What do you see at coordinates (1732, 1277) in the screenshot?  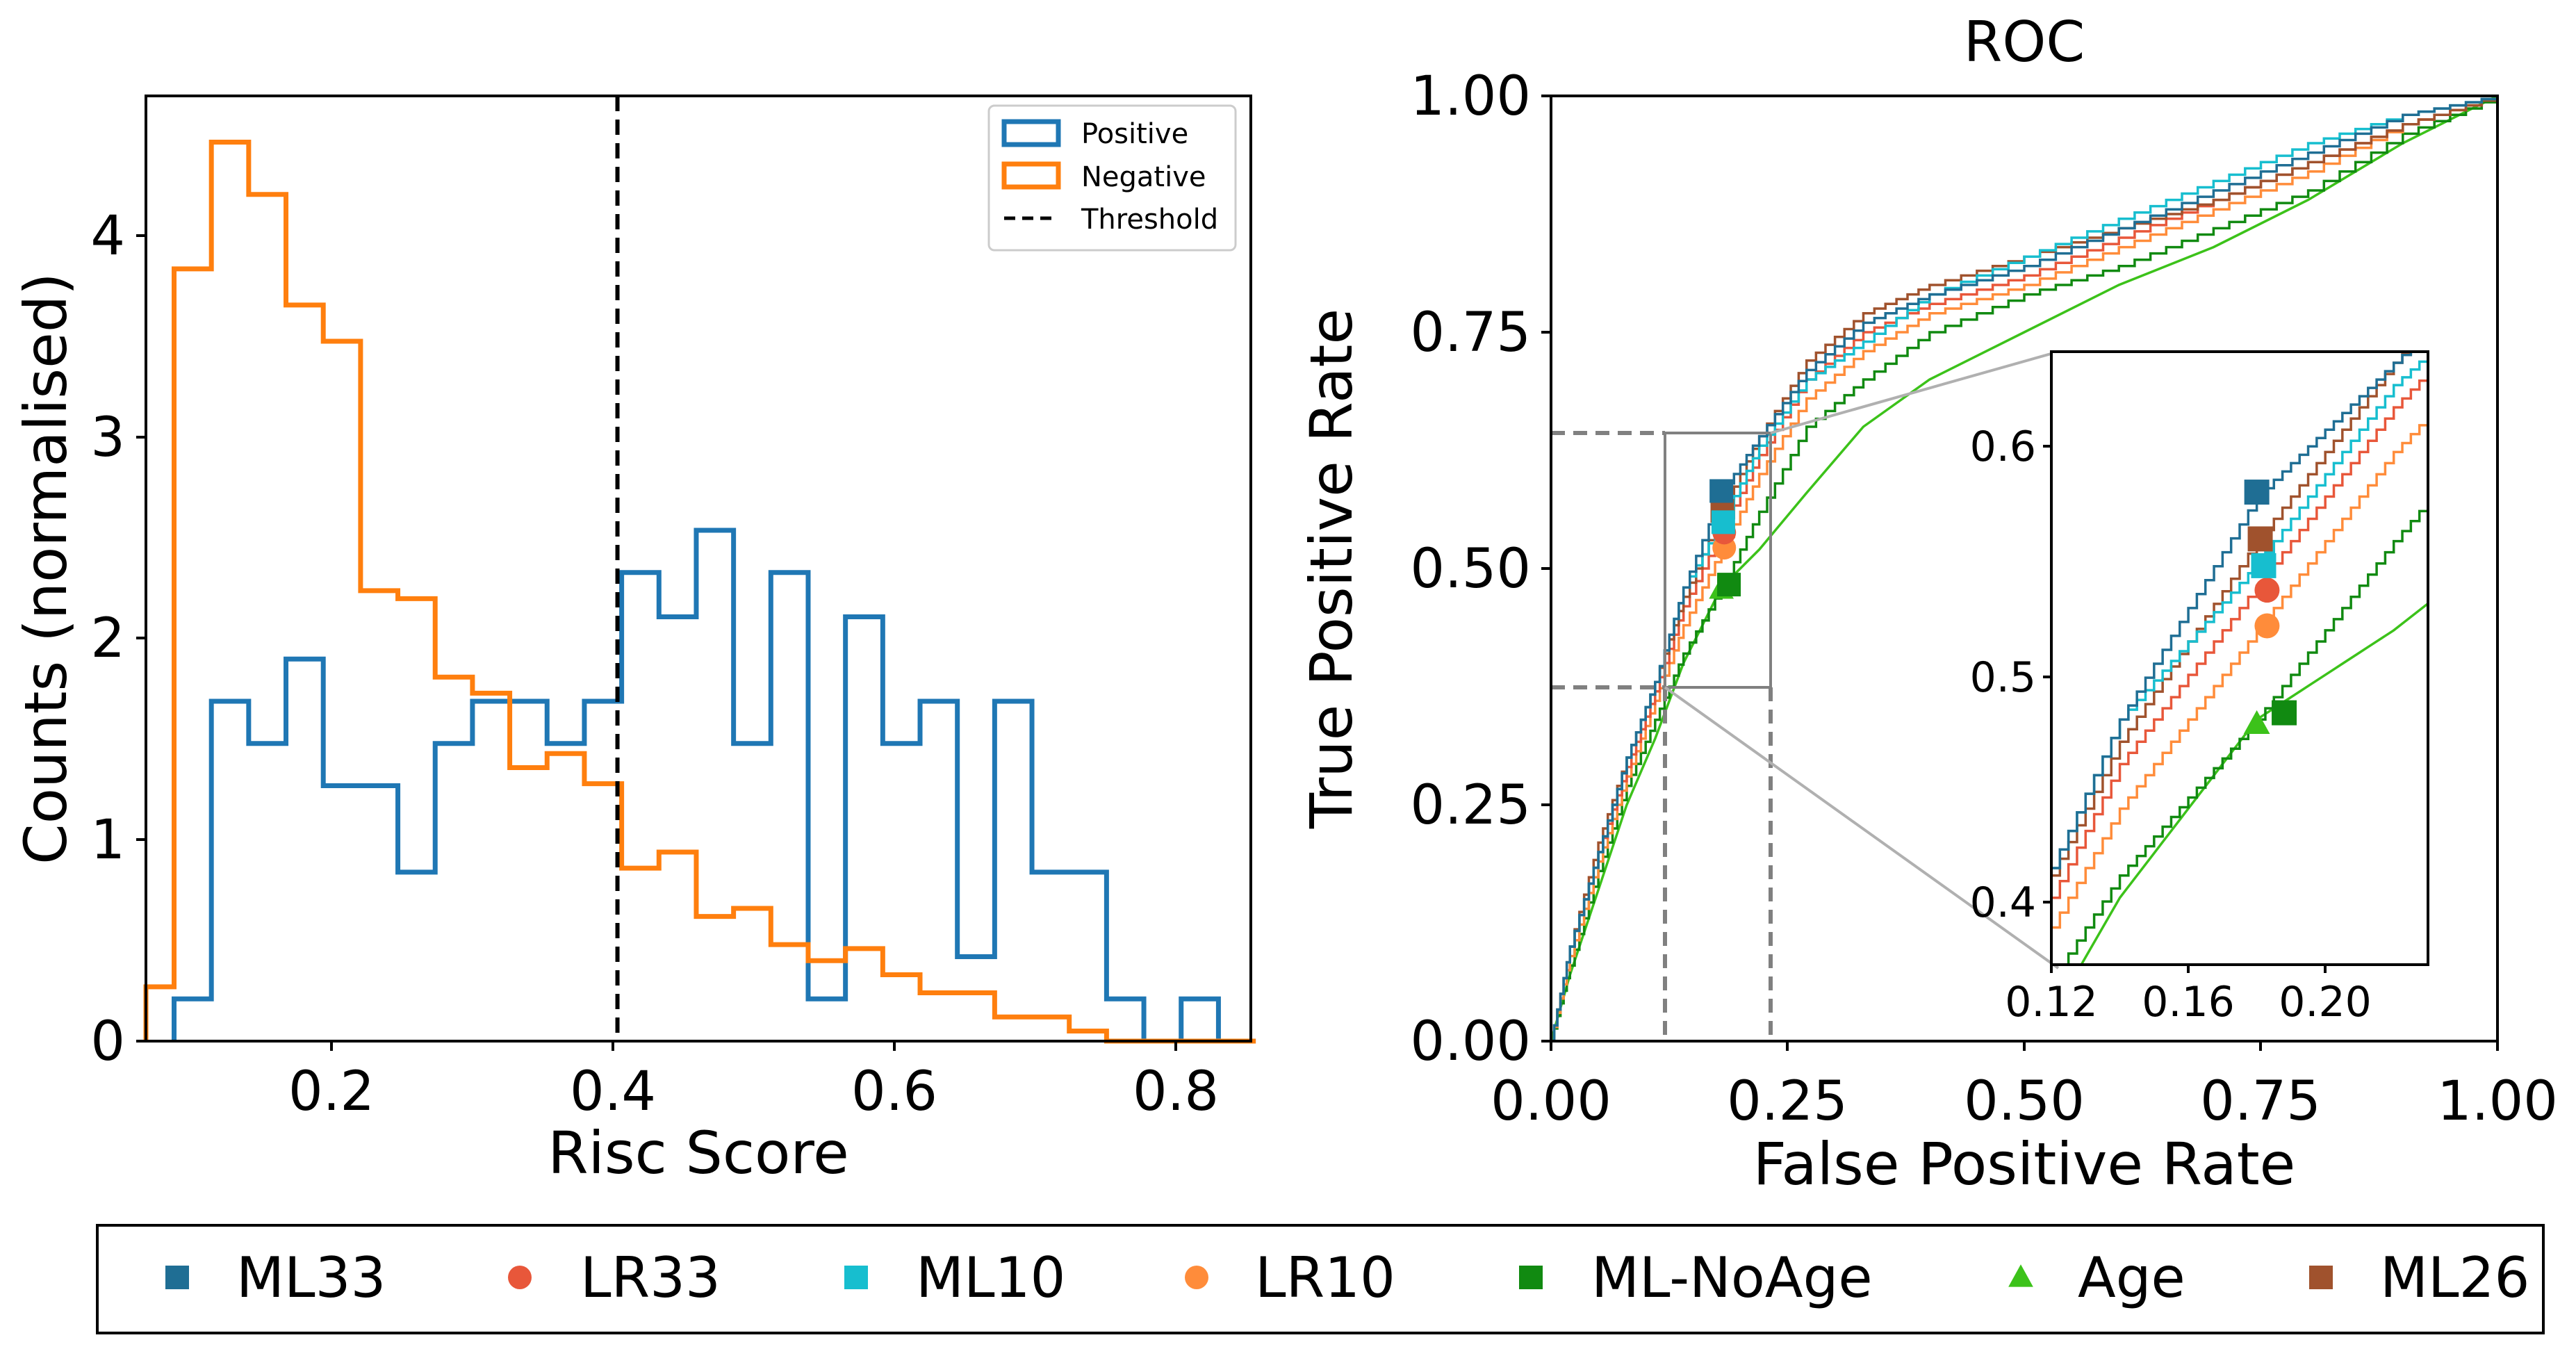 I see `ml-noage-legend-label: ML-NoAge` at bounding box center [1732, 1277].